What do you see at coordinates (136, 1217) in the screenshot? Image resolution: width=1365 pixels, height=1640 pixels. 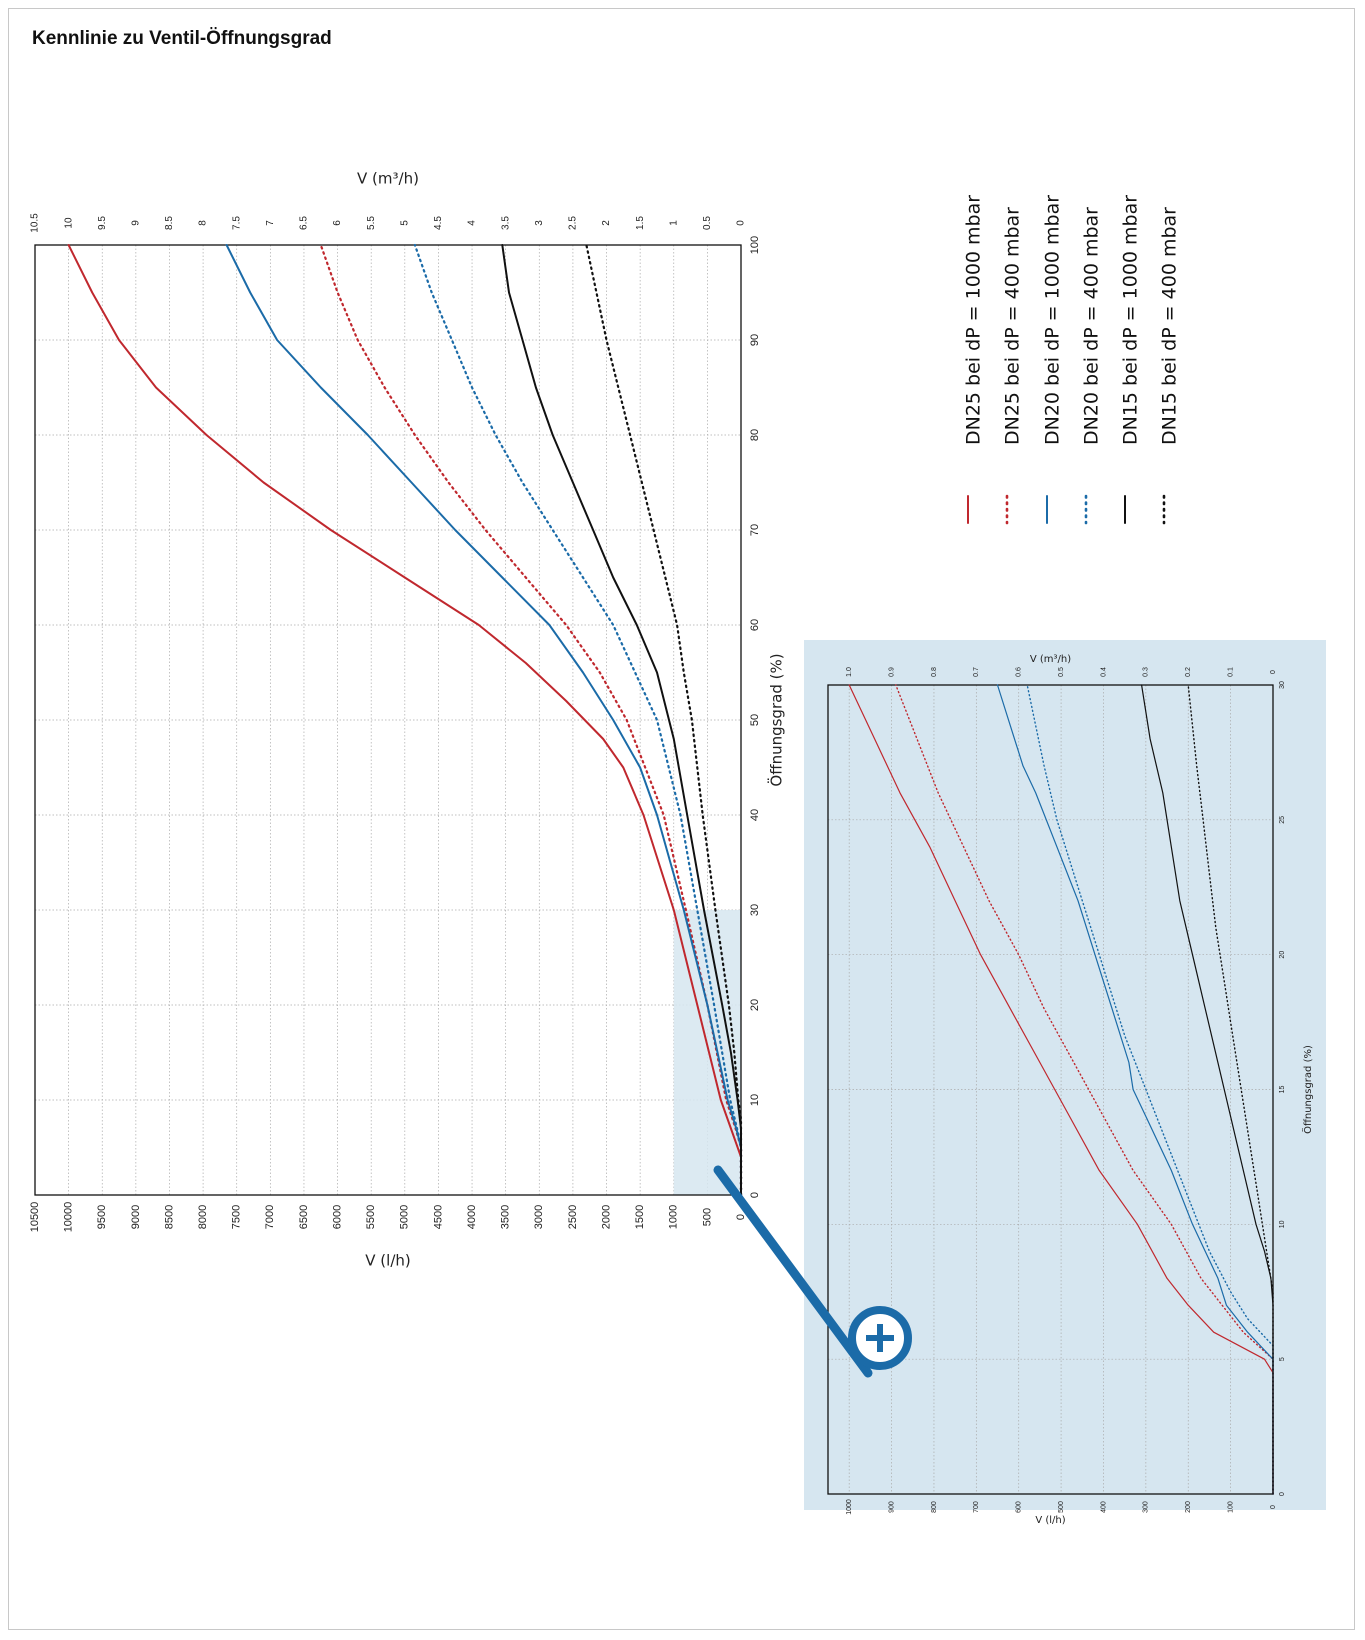 I see `y-tick-label: 9000` at bounding box center [136, 1217].